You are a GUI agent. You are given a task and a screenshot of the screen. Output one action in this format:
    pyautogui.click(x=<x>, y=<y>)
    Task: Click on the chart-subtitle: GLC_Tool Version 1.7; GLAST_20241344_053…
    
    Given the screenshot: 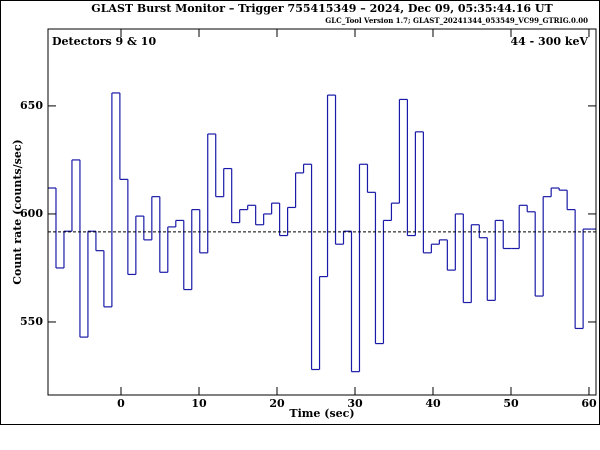 What is the action you would take?
    pyautogui.click(x=456, y=20)
    